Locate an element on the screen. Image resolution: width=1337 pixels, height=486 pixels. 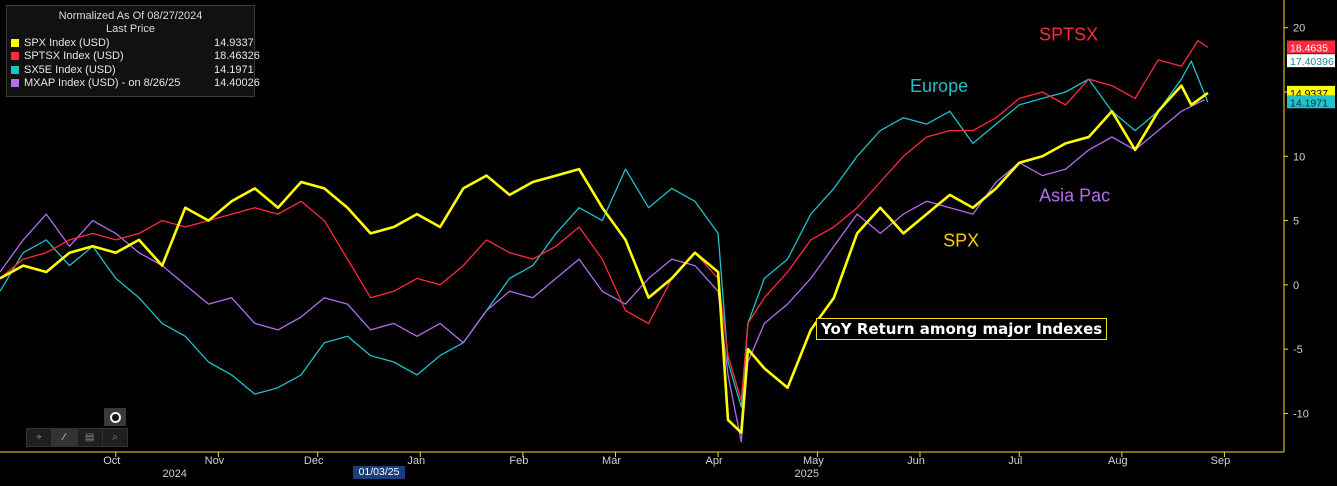
x-year-label: 2024 is located at coordinates (174, 474).